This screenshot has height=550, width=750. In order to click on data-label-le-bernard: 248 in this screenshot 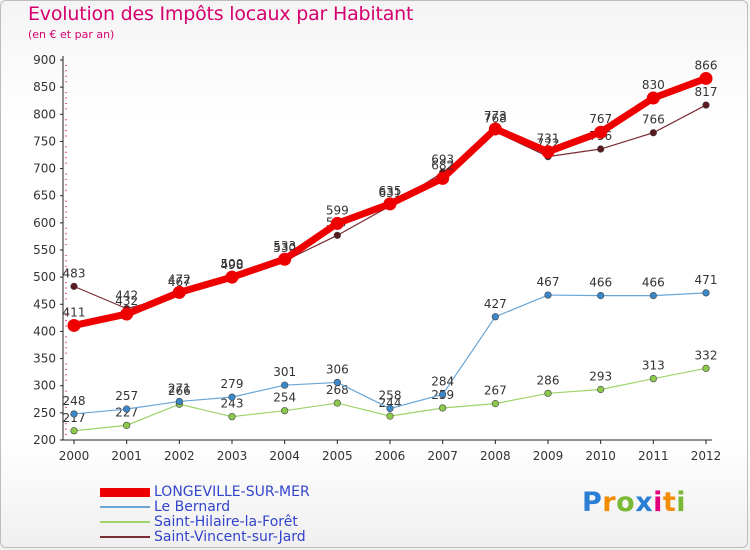, I will do `click(74, 401)`.